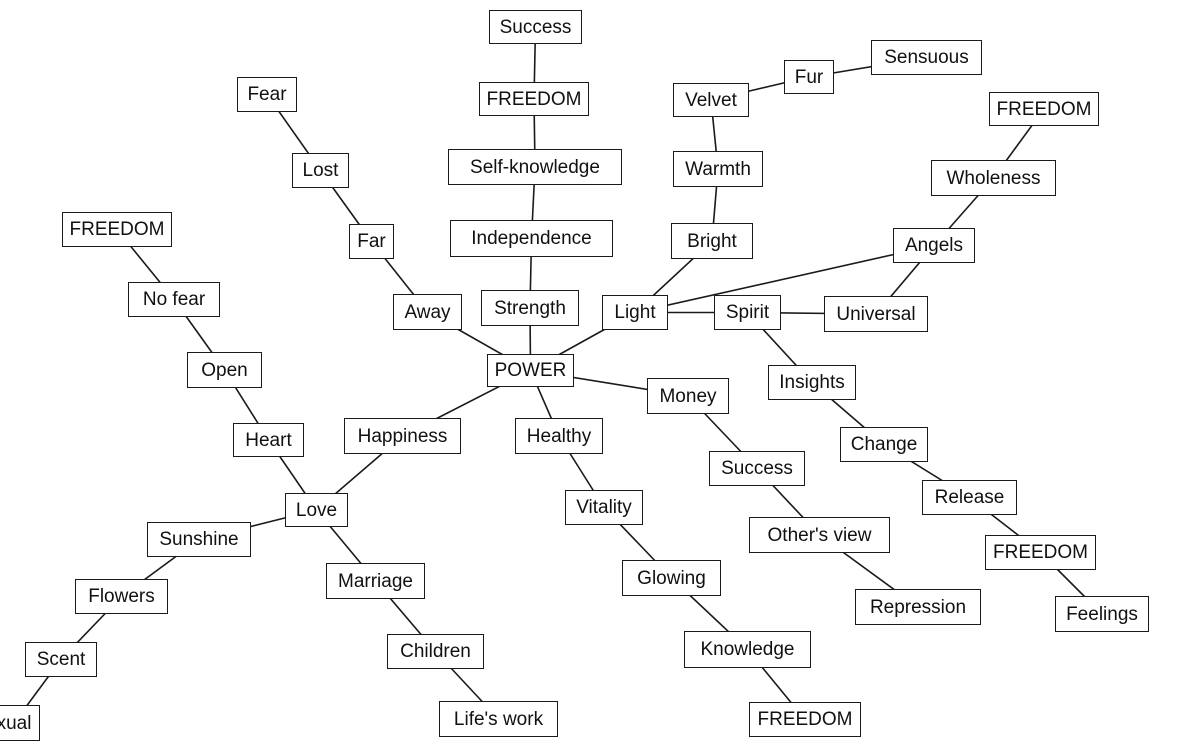 The width and height of the screenshot is (1179, 749). What do you see at coordinates (61, 659) in the screenshot?
I see `node-scent: Scent` at bounding box center [61, 659].